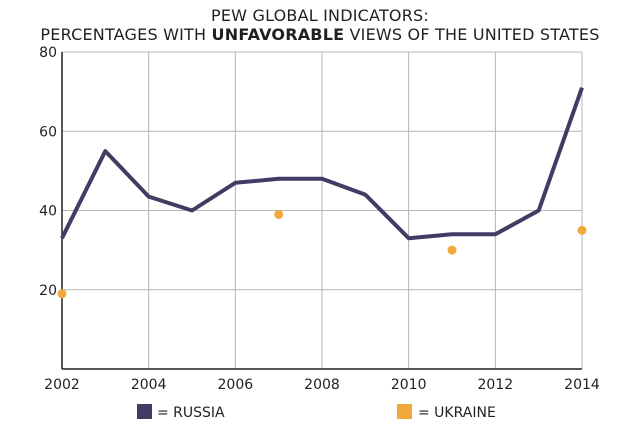 The height and width of the screenshot is (426, 640). Describe the element at coordinates (496, 385) in the screenshot. I see `x-tick-label-2012: 2012` at that location.